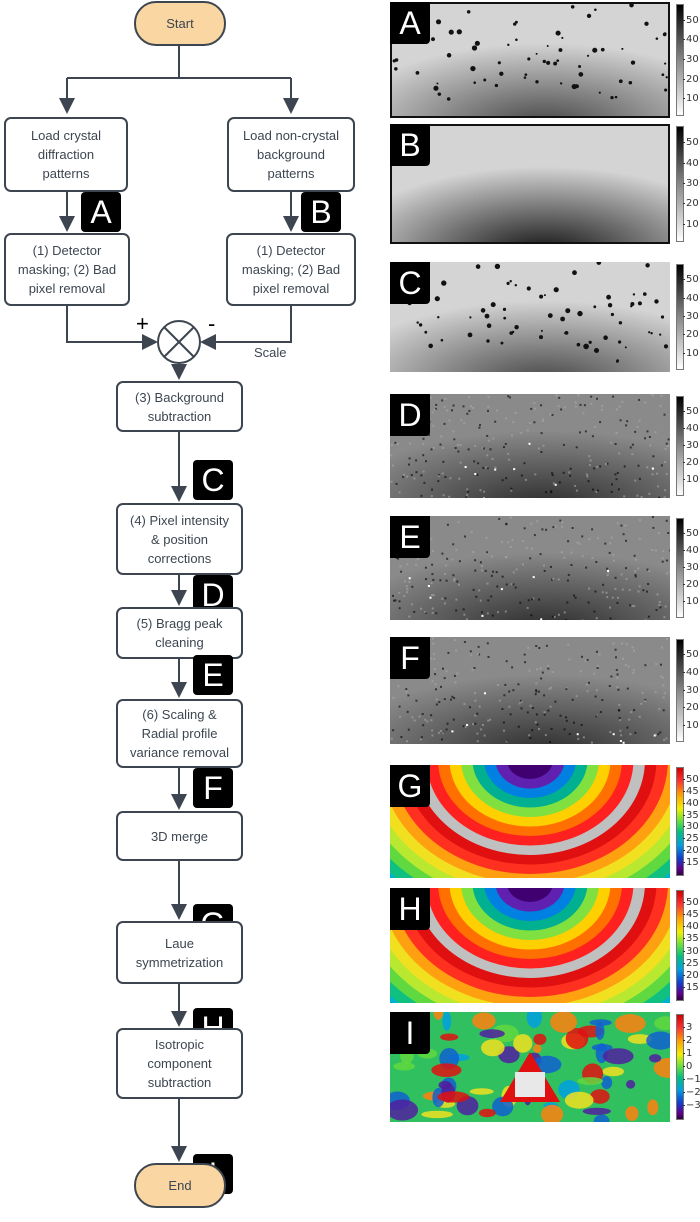 The height and width of the screenshot is (1222, 700). I want to click on panel-i-colorbar-tick: 1, so click(687, 1053).